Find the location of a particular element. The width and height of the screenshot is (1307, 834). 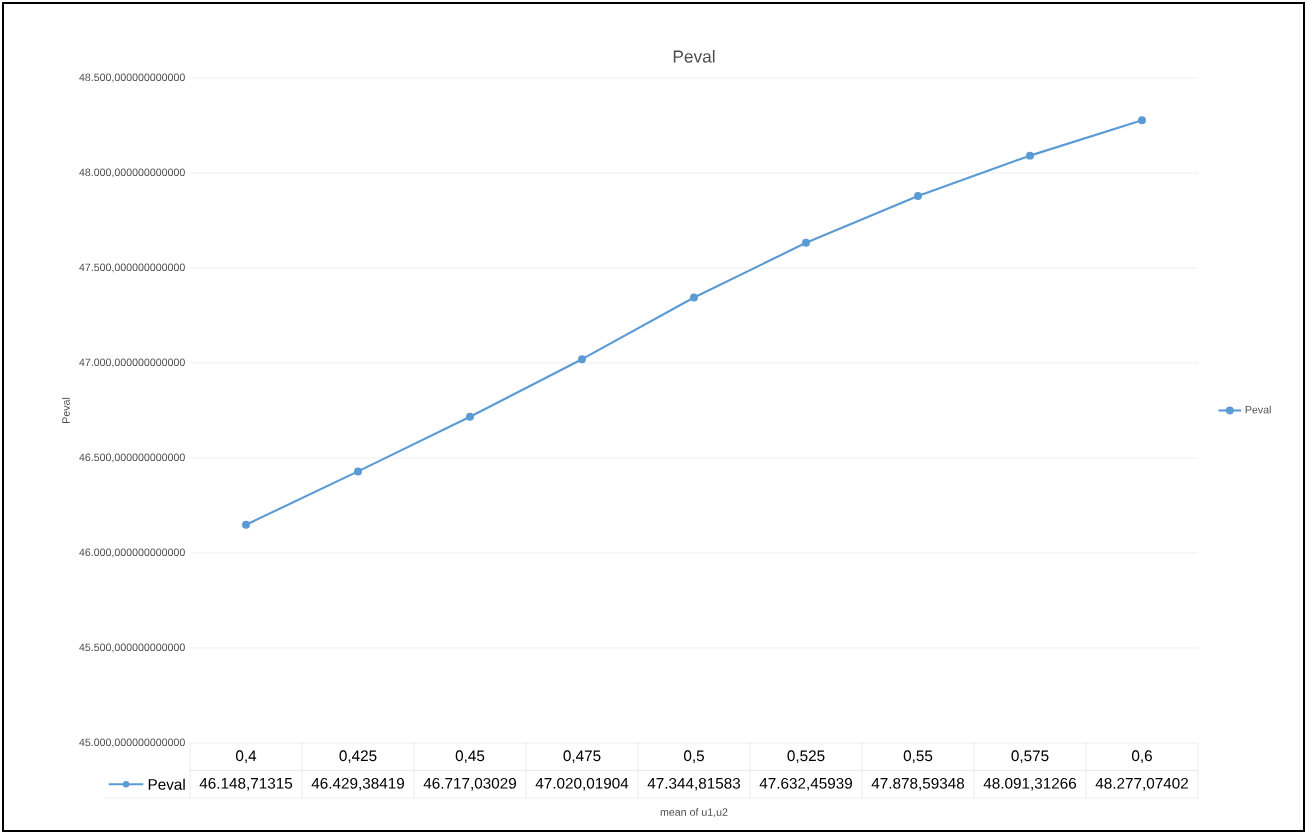

data-label: 46.717,03029 is located at coordinates (469, 784).